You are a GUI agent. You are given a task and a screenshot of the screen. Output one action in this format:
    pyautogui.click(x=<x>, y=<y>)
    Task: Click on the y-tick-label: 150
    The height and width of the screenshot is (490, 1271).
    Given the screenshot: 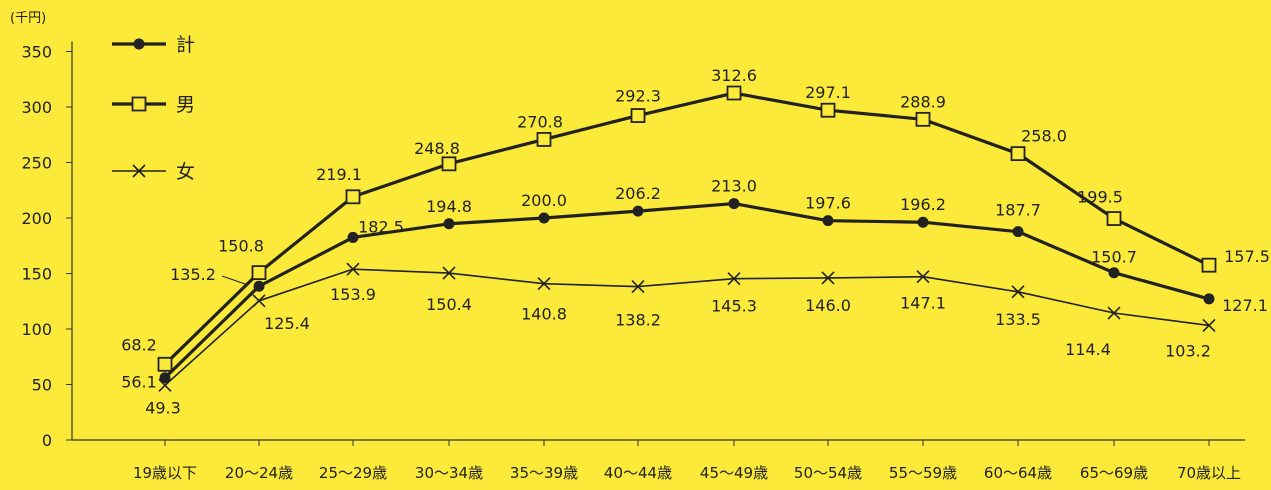 What is the action you would take?
    pyautogui.click(x=36, y=274)
    